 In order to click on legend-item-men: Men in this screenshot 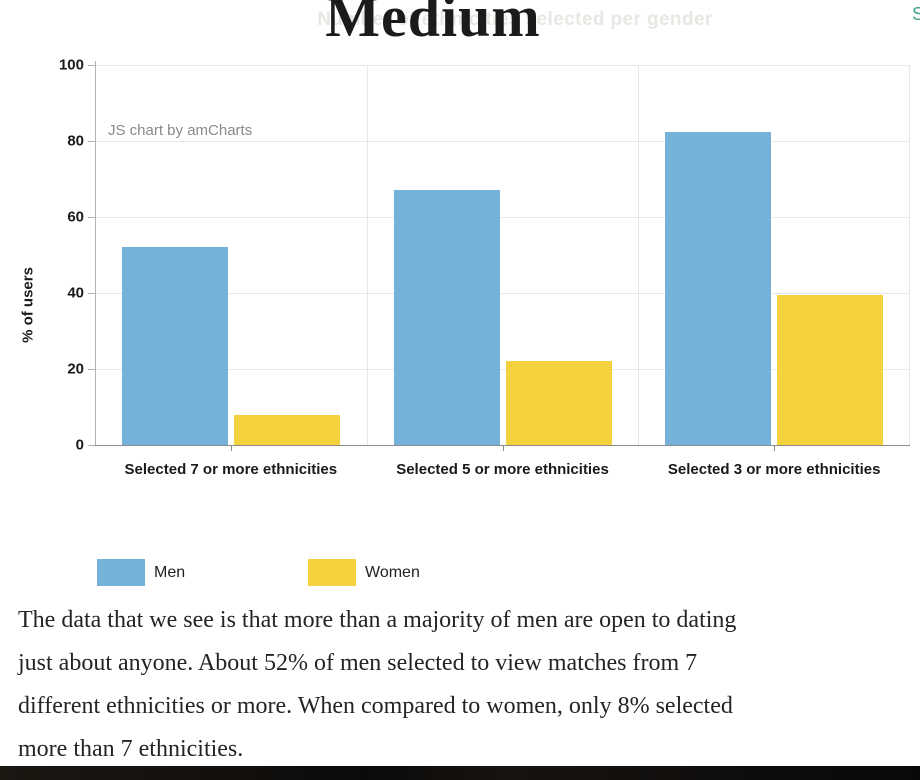, I will do `click(141, 572)`.